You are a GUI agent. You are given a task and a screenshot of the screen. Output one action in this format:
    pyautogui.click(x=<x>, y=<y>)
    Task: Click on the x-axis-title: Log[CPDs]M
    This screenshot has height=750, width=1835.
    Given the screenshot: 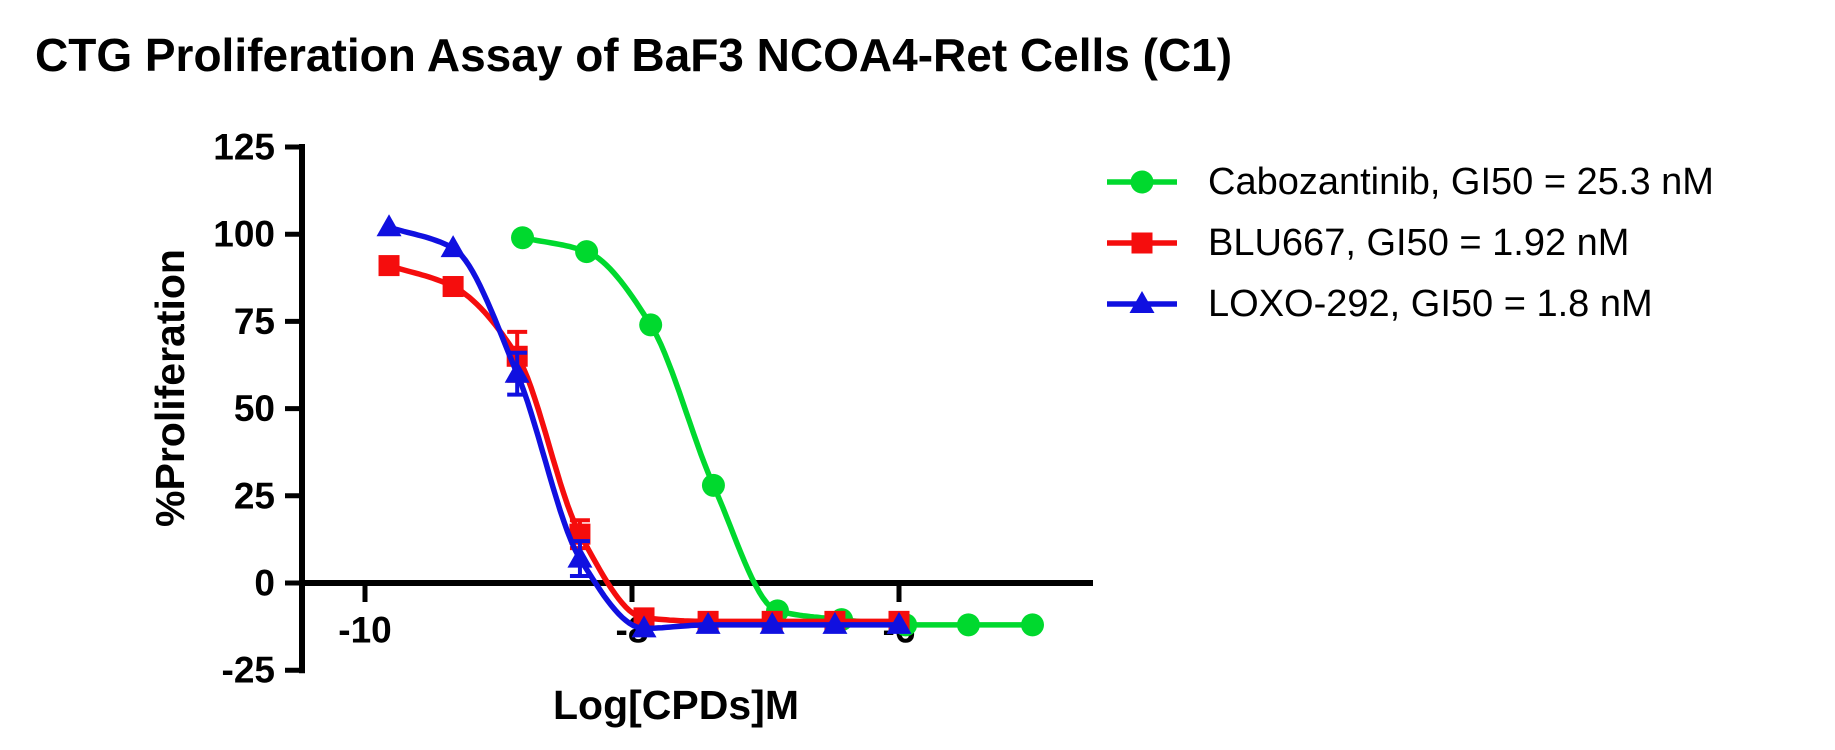 What is the action you would take?
    pyautogui.click(x=676, y=705)
    